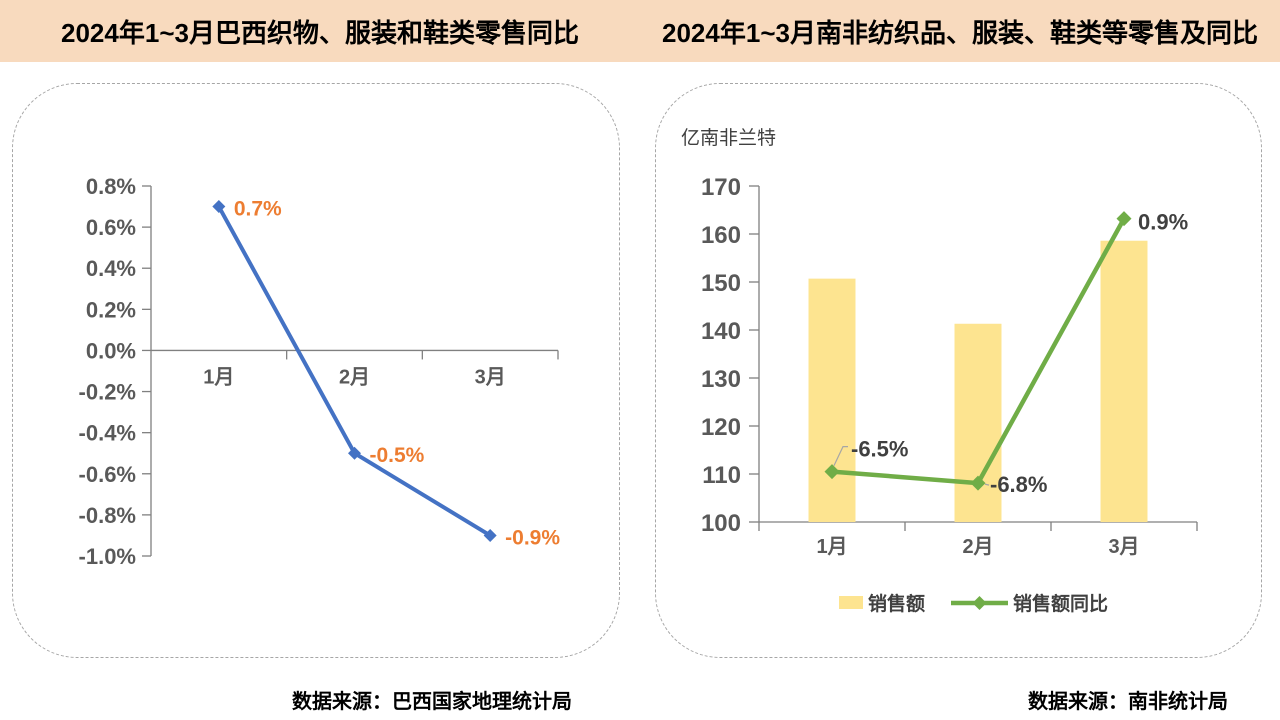  I want to click on unit-label: 亿南非兰特, so click(728, 138).